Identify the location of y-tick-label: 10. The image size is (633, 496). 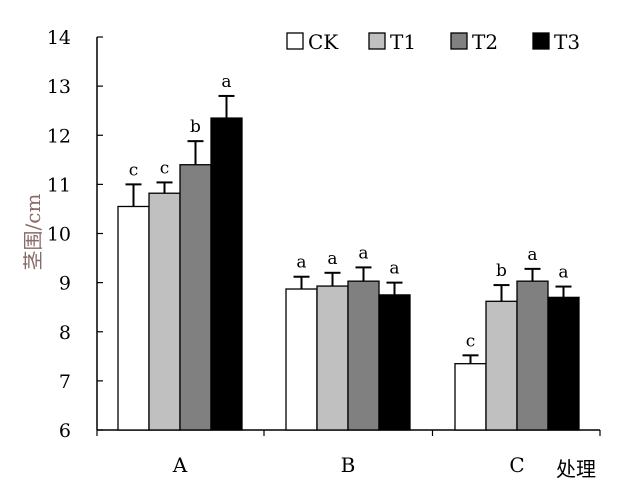
(59, 235).